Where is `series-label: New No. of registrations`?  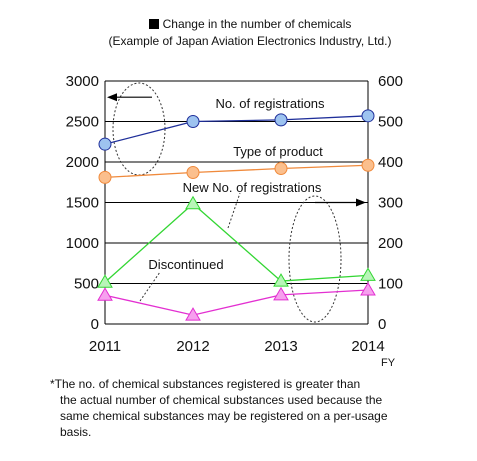
series-label: New No. of registrations is located at coordinates (252, 187).